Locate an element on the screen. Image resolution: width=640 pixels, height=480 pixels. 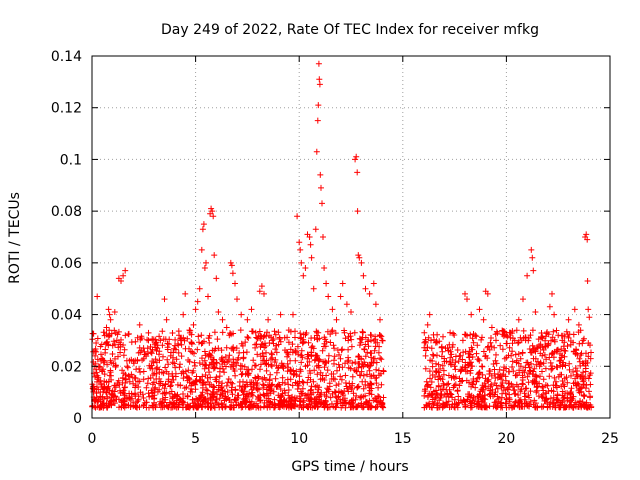
x-tick-label: 15 is located at coordinates (403, 439).